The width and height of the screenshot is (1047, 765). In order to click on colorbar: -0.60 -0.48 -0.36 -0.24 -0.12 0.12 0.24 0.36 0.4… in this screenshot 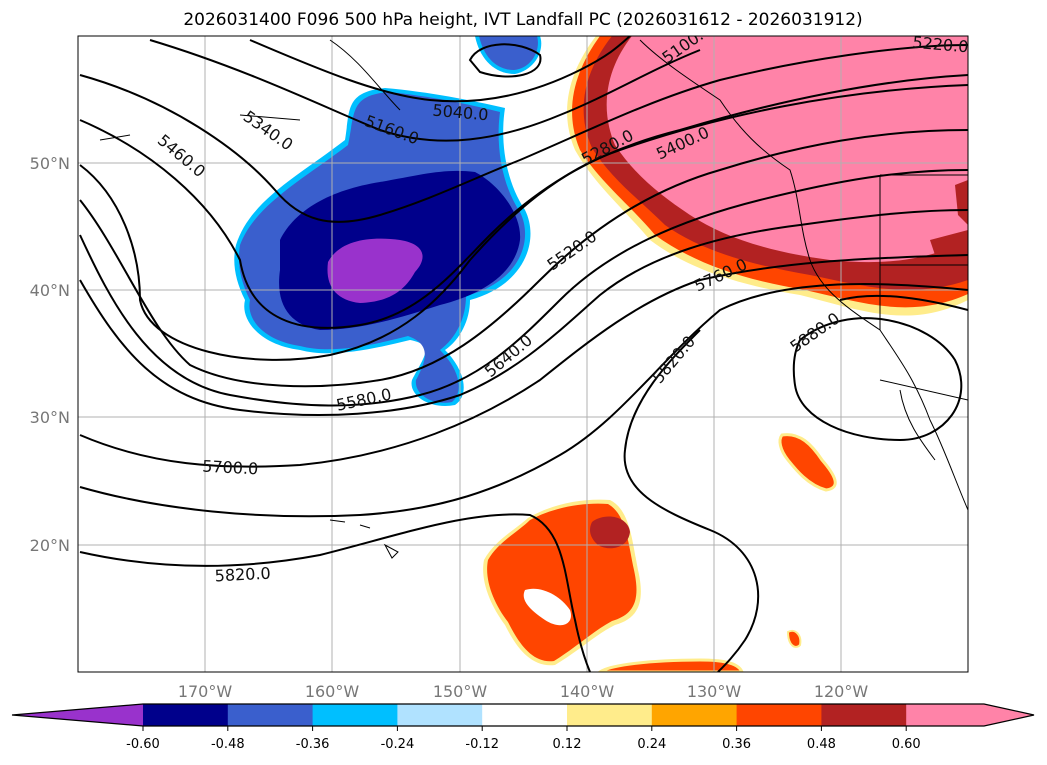, I will do `click(523, 727)`.